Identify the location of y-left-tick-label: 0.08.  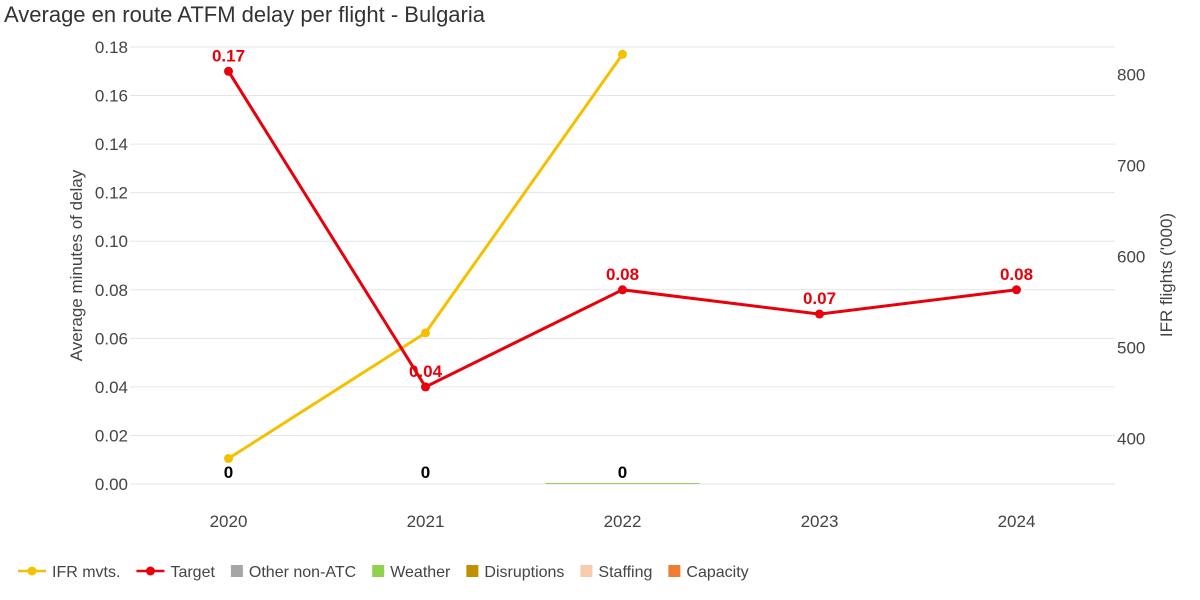
(111, 290).